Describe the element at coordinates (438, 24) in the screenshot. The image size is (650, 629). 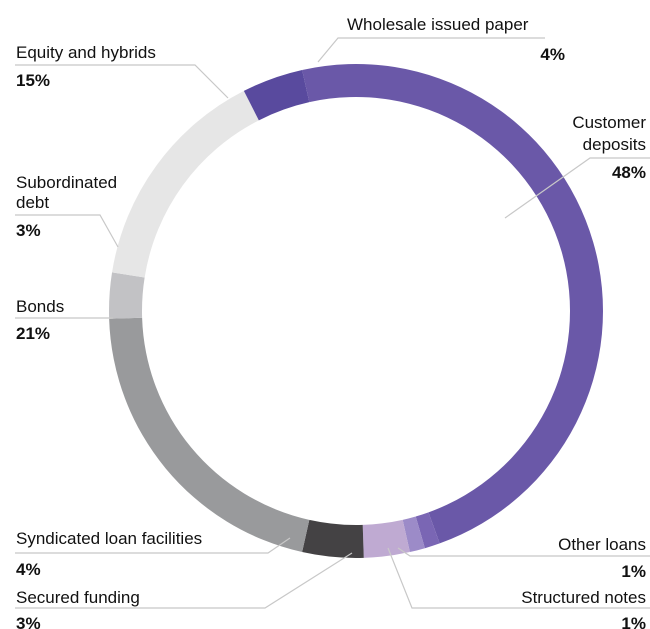
I see `label-wholesale-issued-paper: Wholesale issued paper` at that location.